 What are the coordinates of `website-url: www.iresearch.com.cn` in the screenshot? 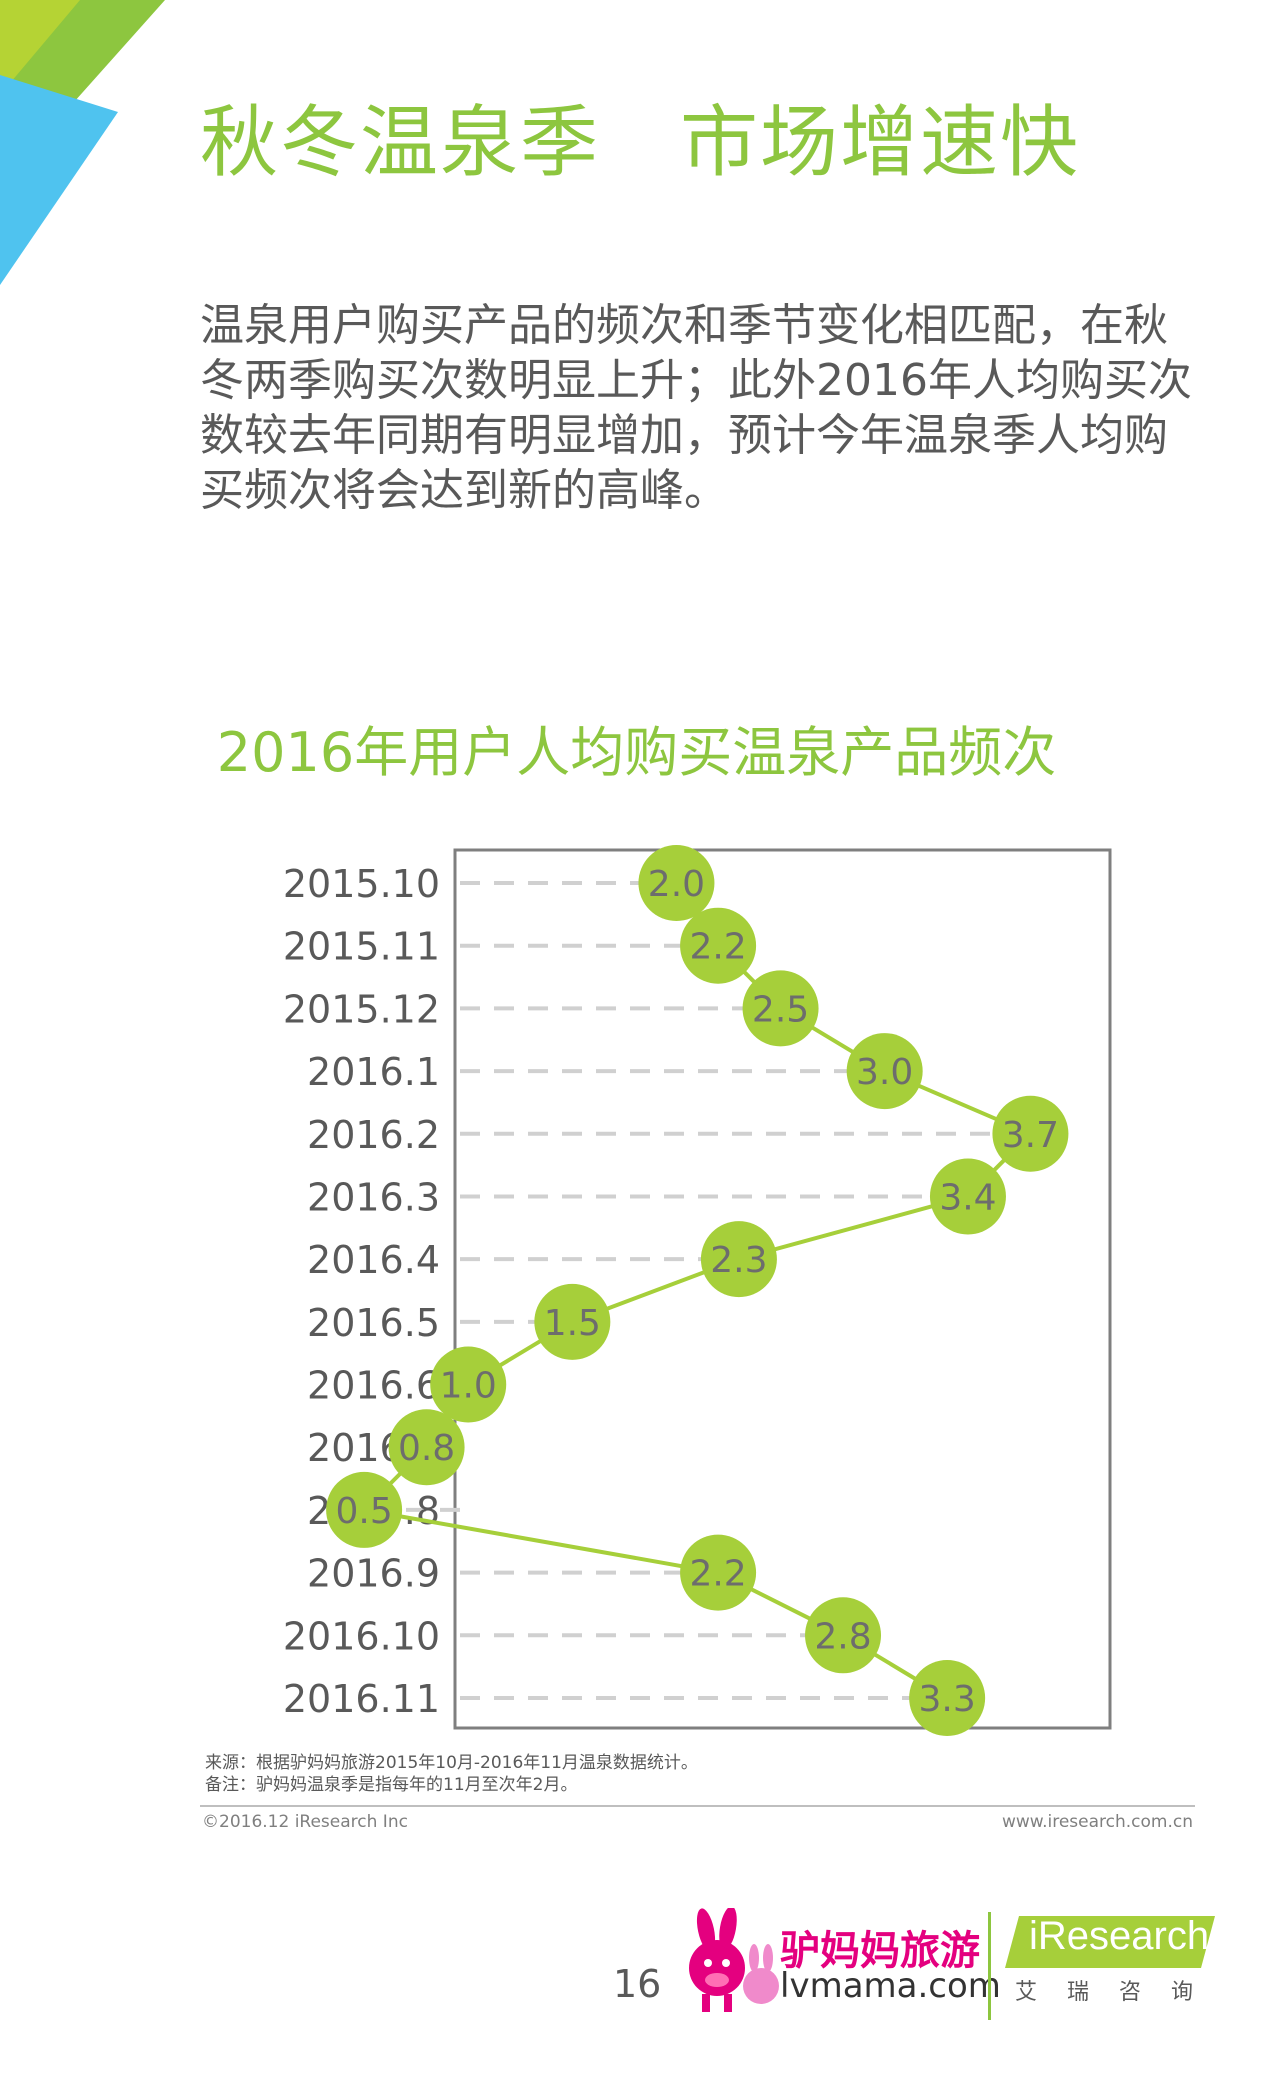 It's located at (1097, 1822).